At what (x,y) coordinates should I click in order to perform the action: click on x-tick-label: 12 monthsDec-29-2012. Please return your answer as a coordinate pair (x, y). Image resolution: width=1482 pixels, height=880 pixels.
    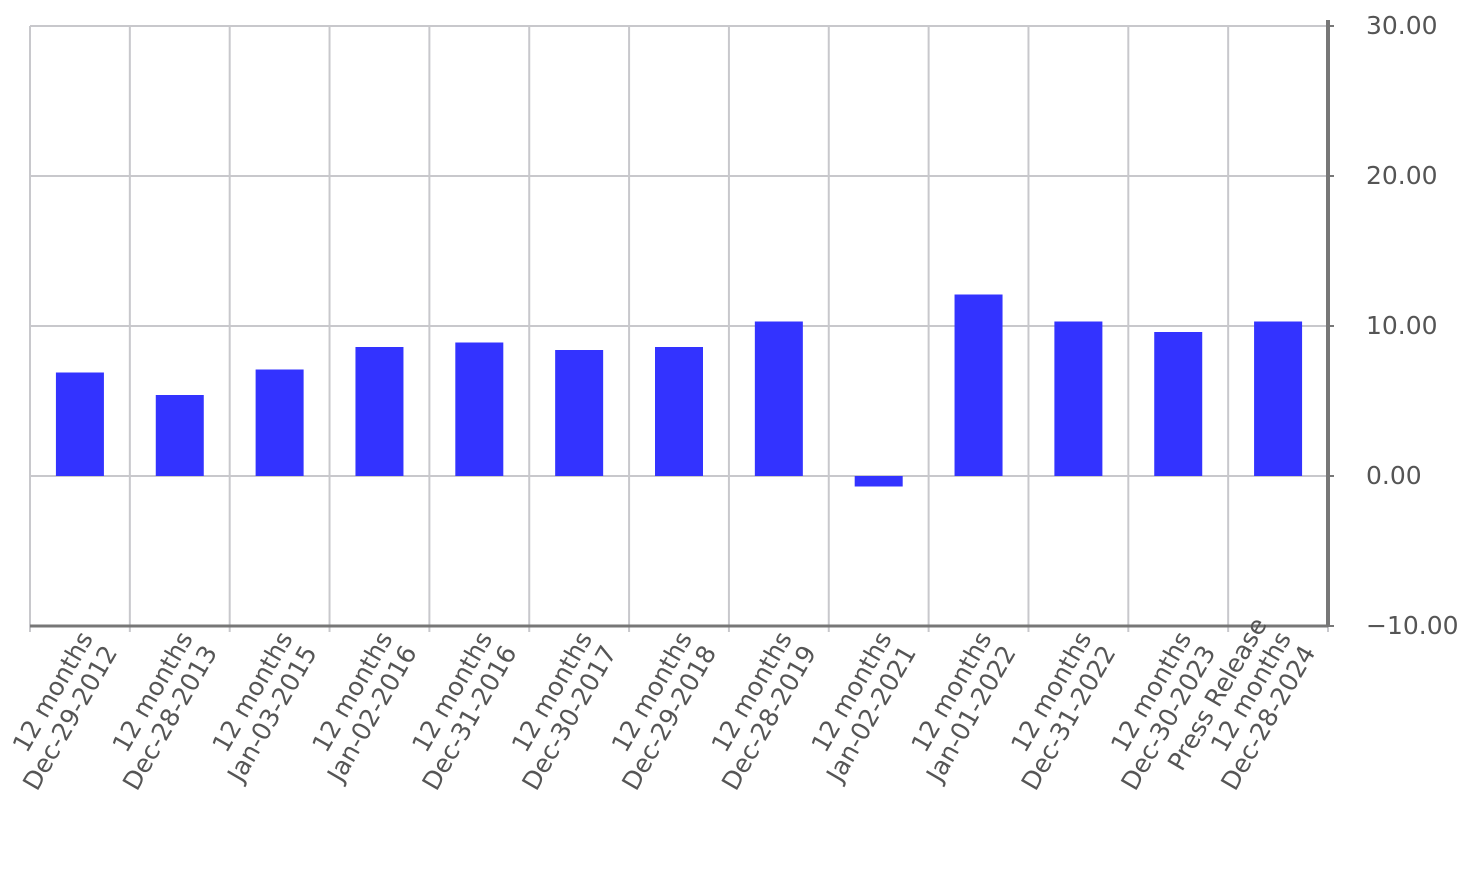
    Looking at the image, I should click on (61, 711).